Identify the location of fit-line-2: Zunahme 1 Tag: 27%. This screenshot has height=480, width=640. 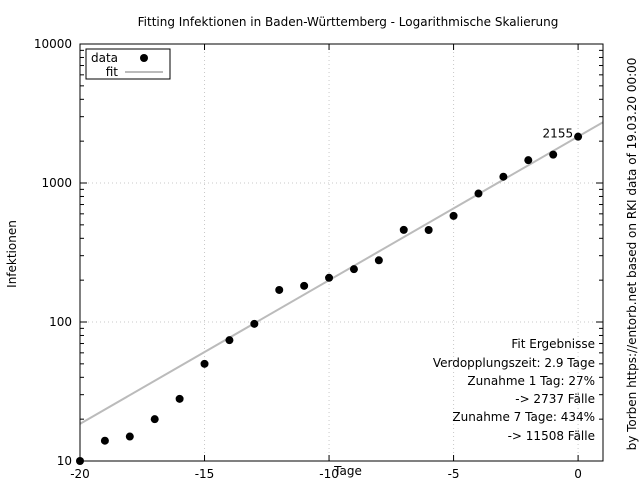
(531, 381).